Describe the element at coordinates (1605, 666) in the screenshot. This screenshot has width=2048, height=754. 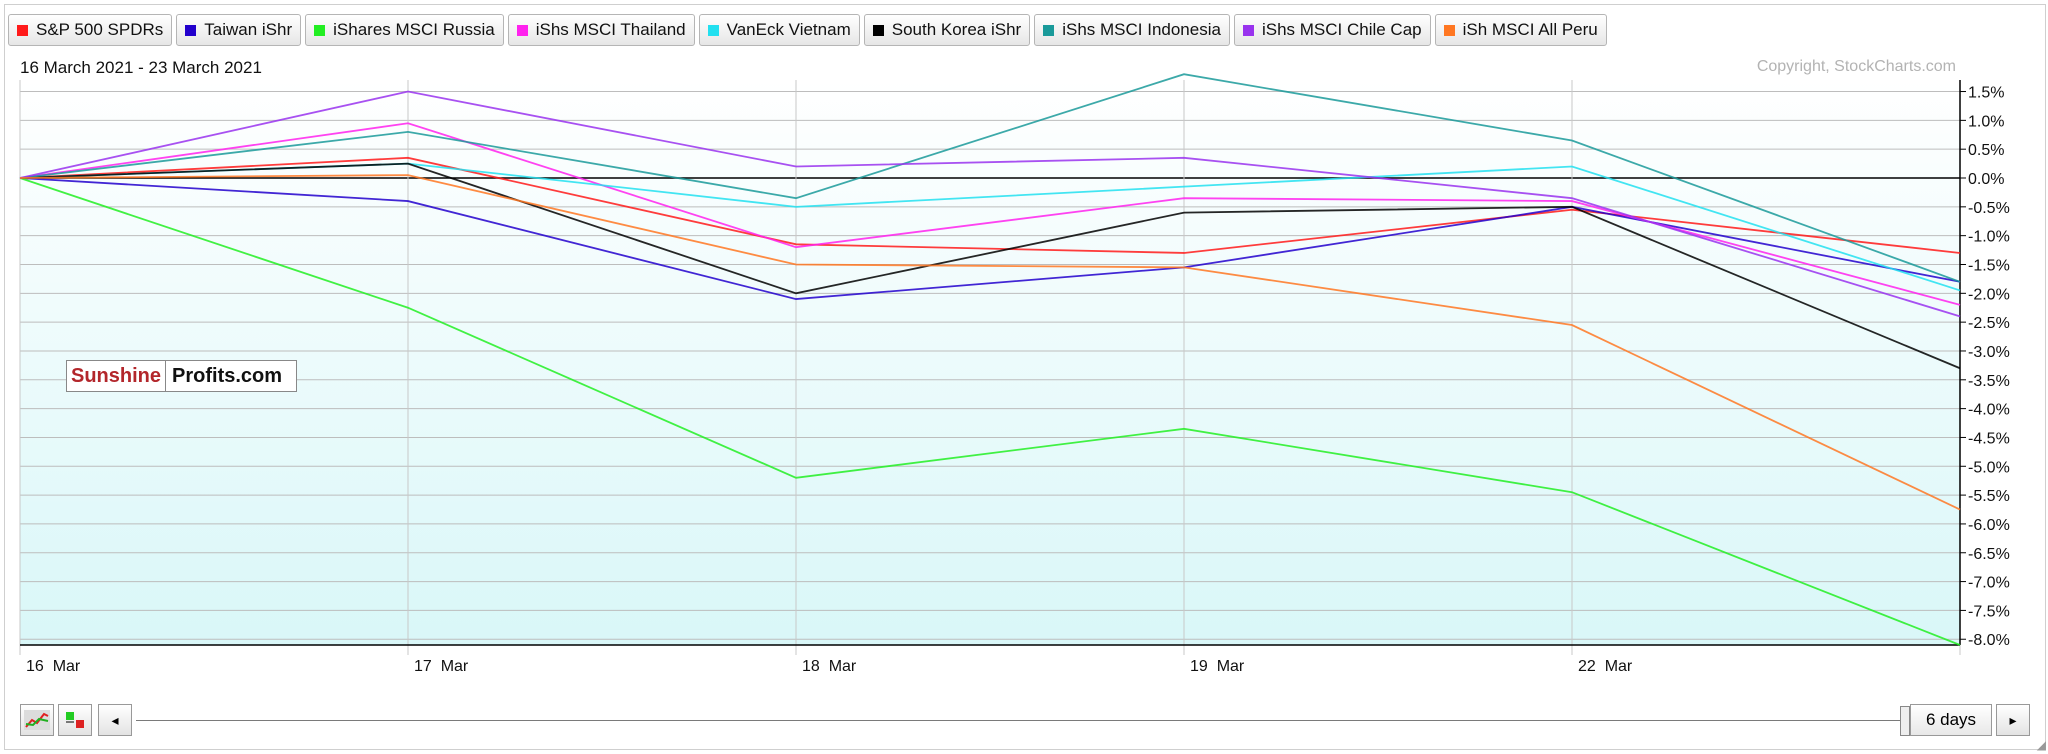
I see `x-tick-label: 22 Mar` at that location.